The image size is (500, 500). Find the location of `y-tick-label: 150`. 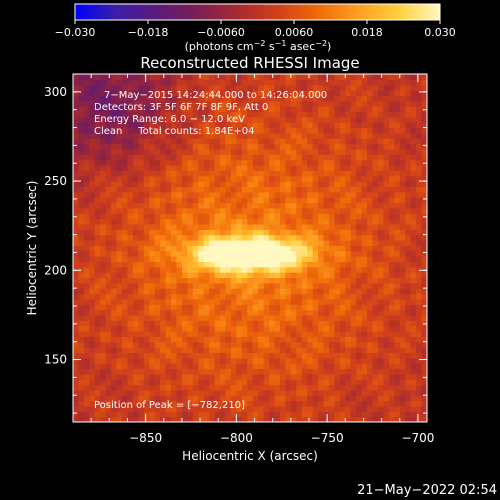

y-tick-label: 150 is located at coordinates (55, 360).